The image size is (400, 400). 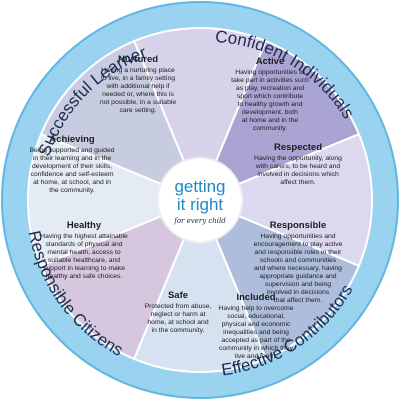 What do you see at coordinates (84, 260) in the screenshot?
I see `segment-description-line: suitable healthcare, and` at bounding box center [84, 260].